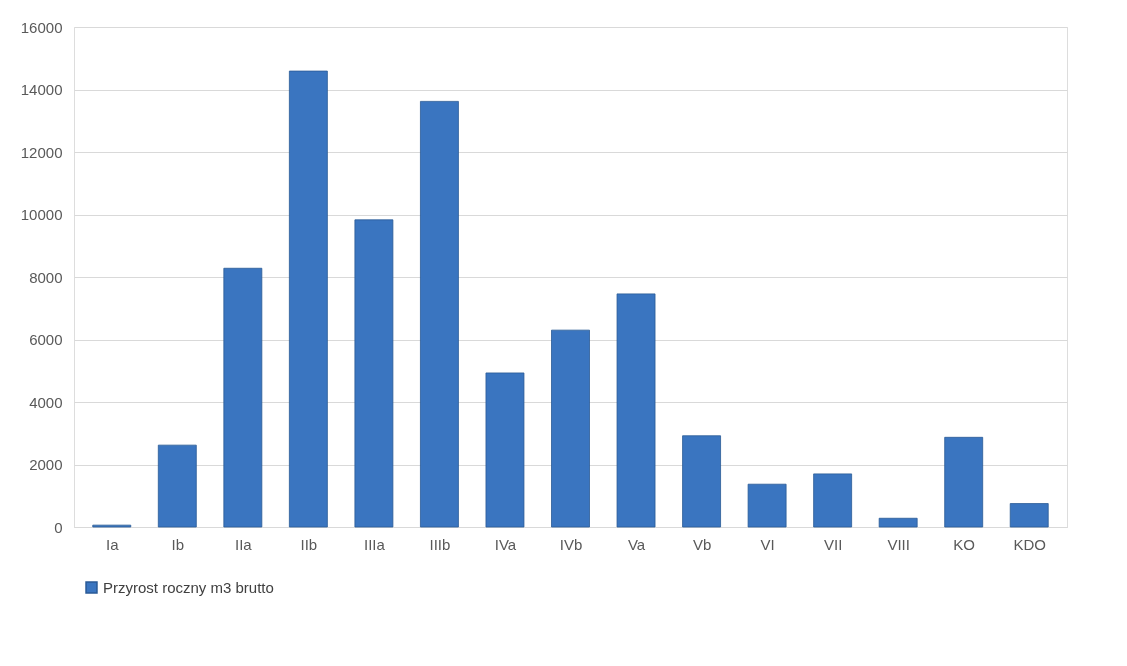 This screenshot has width=1127, height=666. I want to click on y-tick-label: 4000, so click(46, 402).